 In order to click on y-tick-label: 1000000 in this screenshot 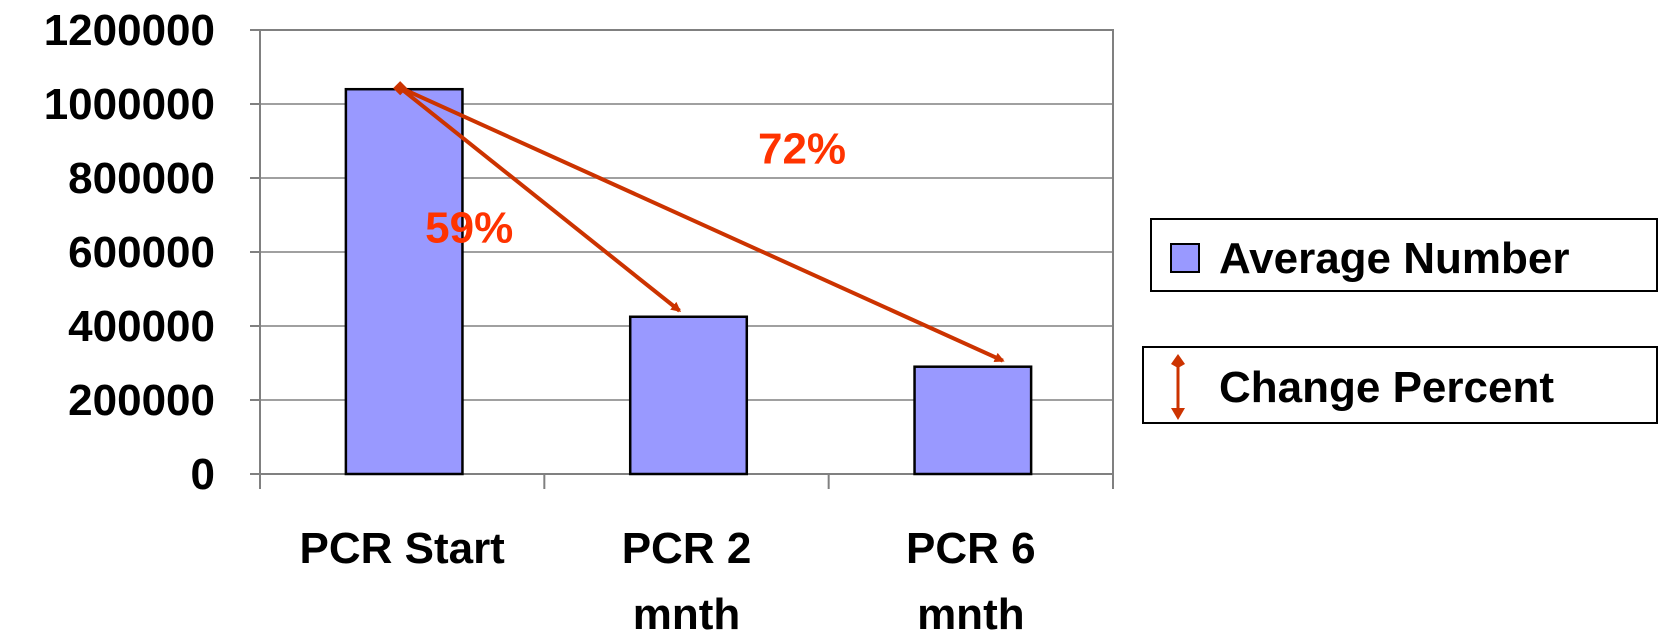, I will do `click(129, 104)`.